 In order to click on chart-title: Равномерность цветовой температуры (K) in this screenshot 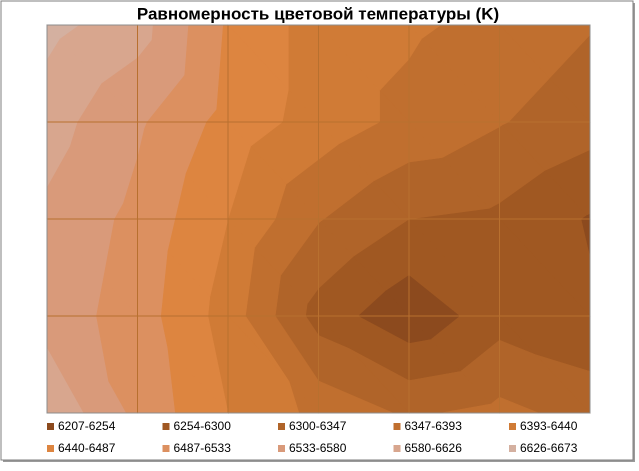, I will do `click(318, 13)`.